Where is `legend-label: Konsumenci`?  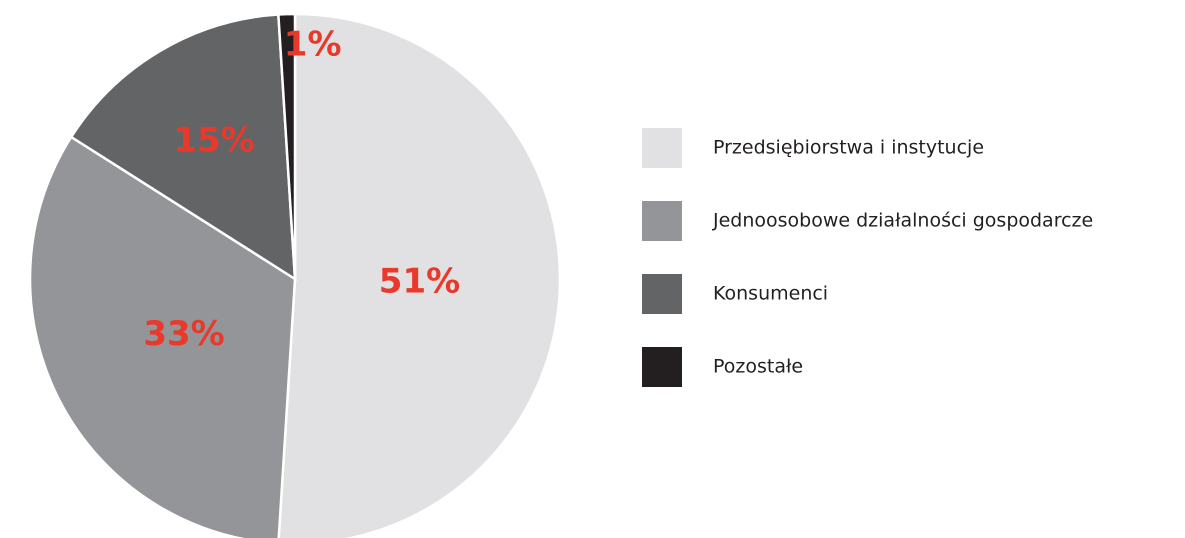 legend-label: Konsumenci is located at coordinates (770, 294).